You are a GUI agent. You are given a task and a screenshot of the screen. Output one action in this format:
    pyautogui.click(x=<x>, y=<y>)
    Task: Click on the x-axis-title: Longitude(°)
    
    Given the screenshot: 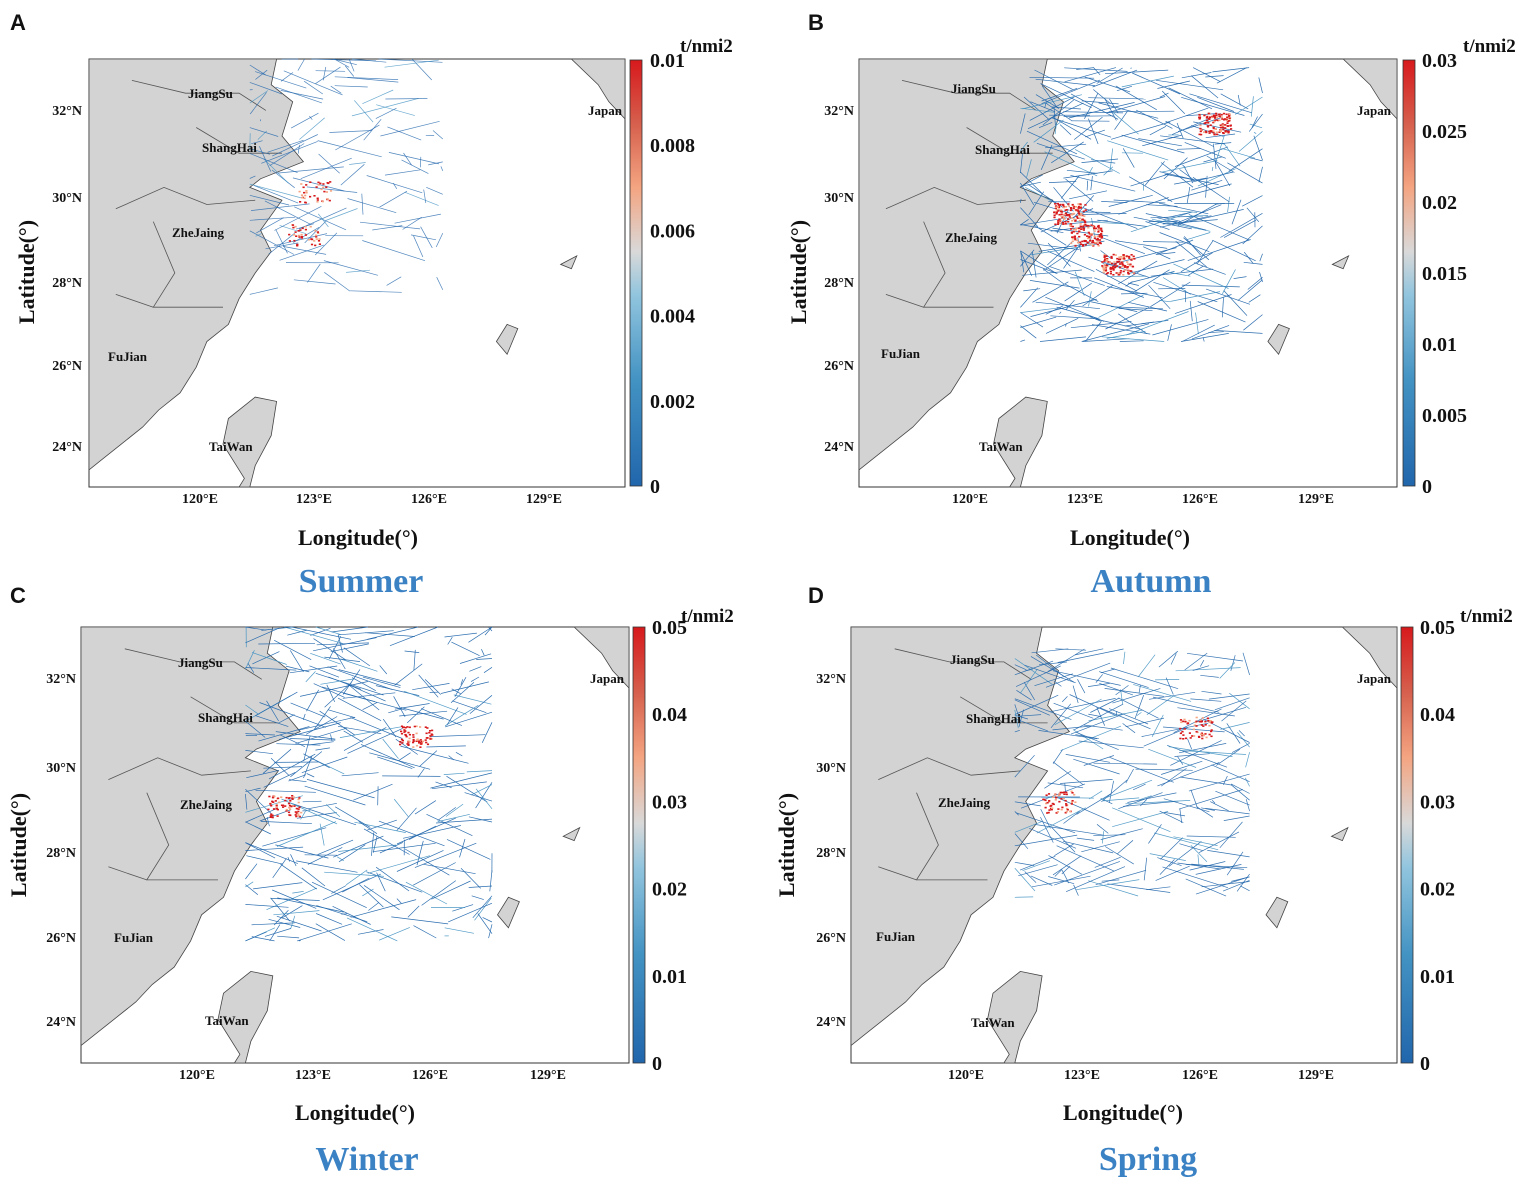 What is the action you would take?
    pyautogui.click(x=1130, y=537)
    